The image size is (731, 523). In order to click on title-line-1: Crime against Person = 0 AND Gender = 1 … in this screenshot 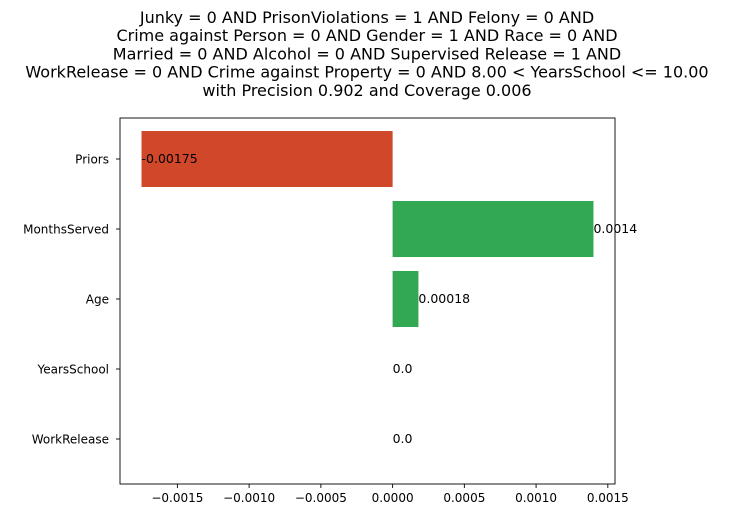, I will do `click(366, 35)`.